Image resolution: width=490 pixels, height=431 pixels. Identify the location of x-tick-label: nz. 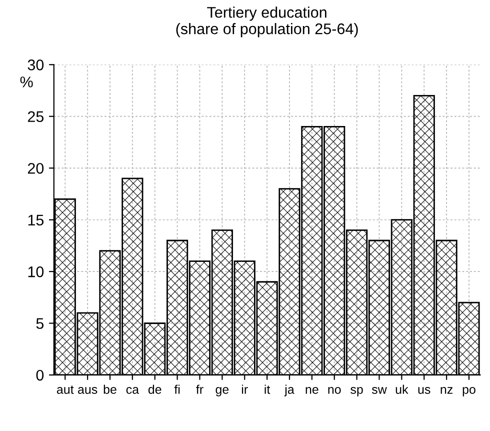
(446, 390).